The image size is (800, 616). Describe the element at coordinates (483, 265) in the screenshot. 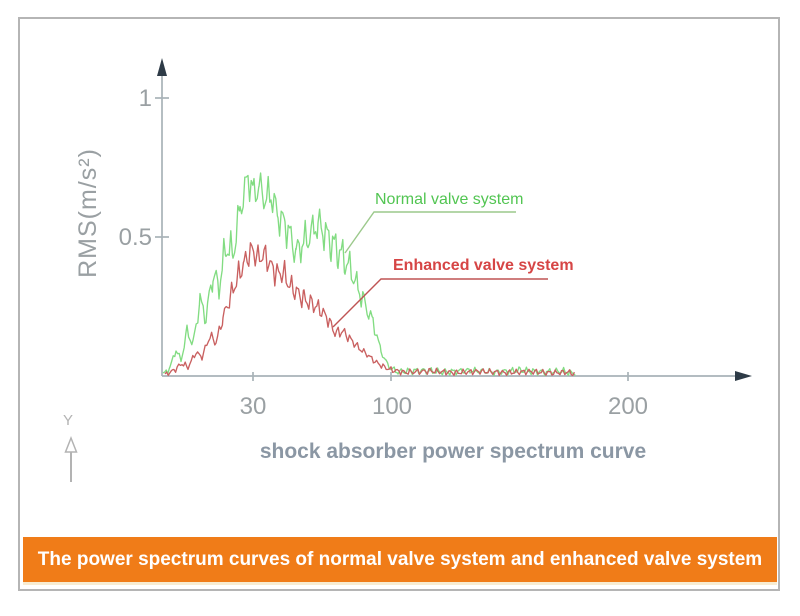

I see `legend-label-enhanced-valve-system: Enhanced valve system` at that location.